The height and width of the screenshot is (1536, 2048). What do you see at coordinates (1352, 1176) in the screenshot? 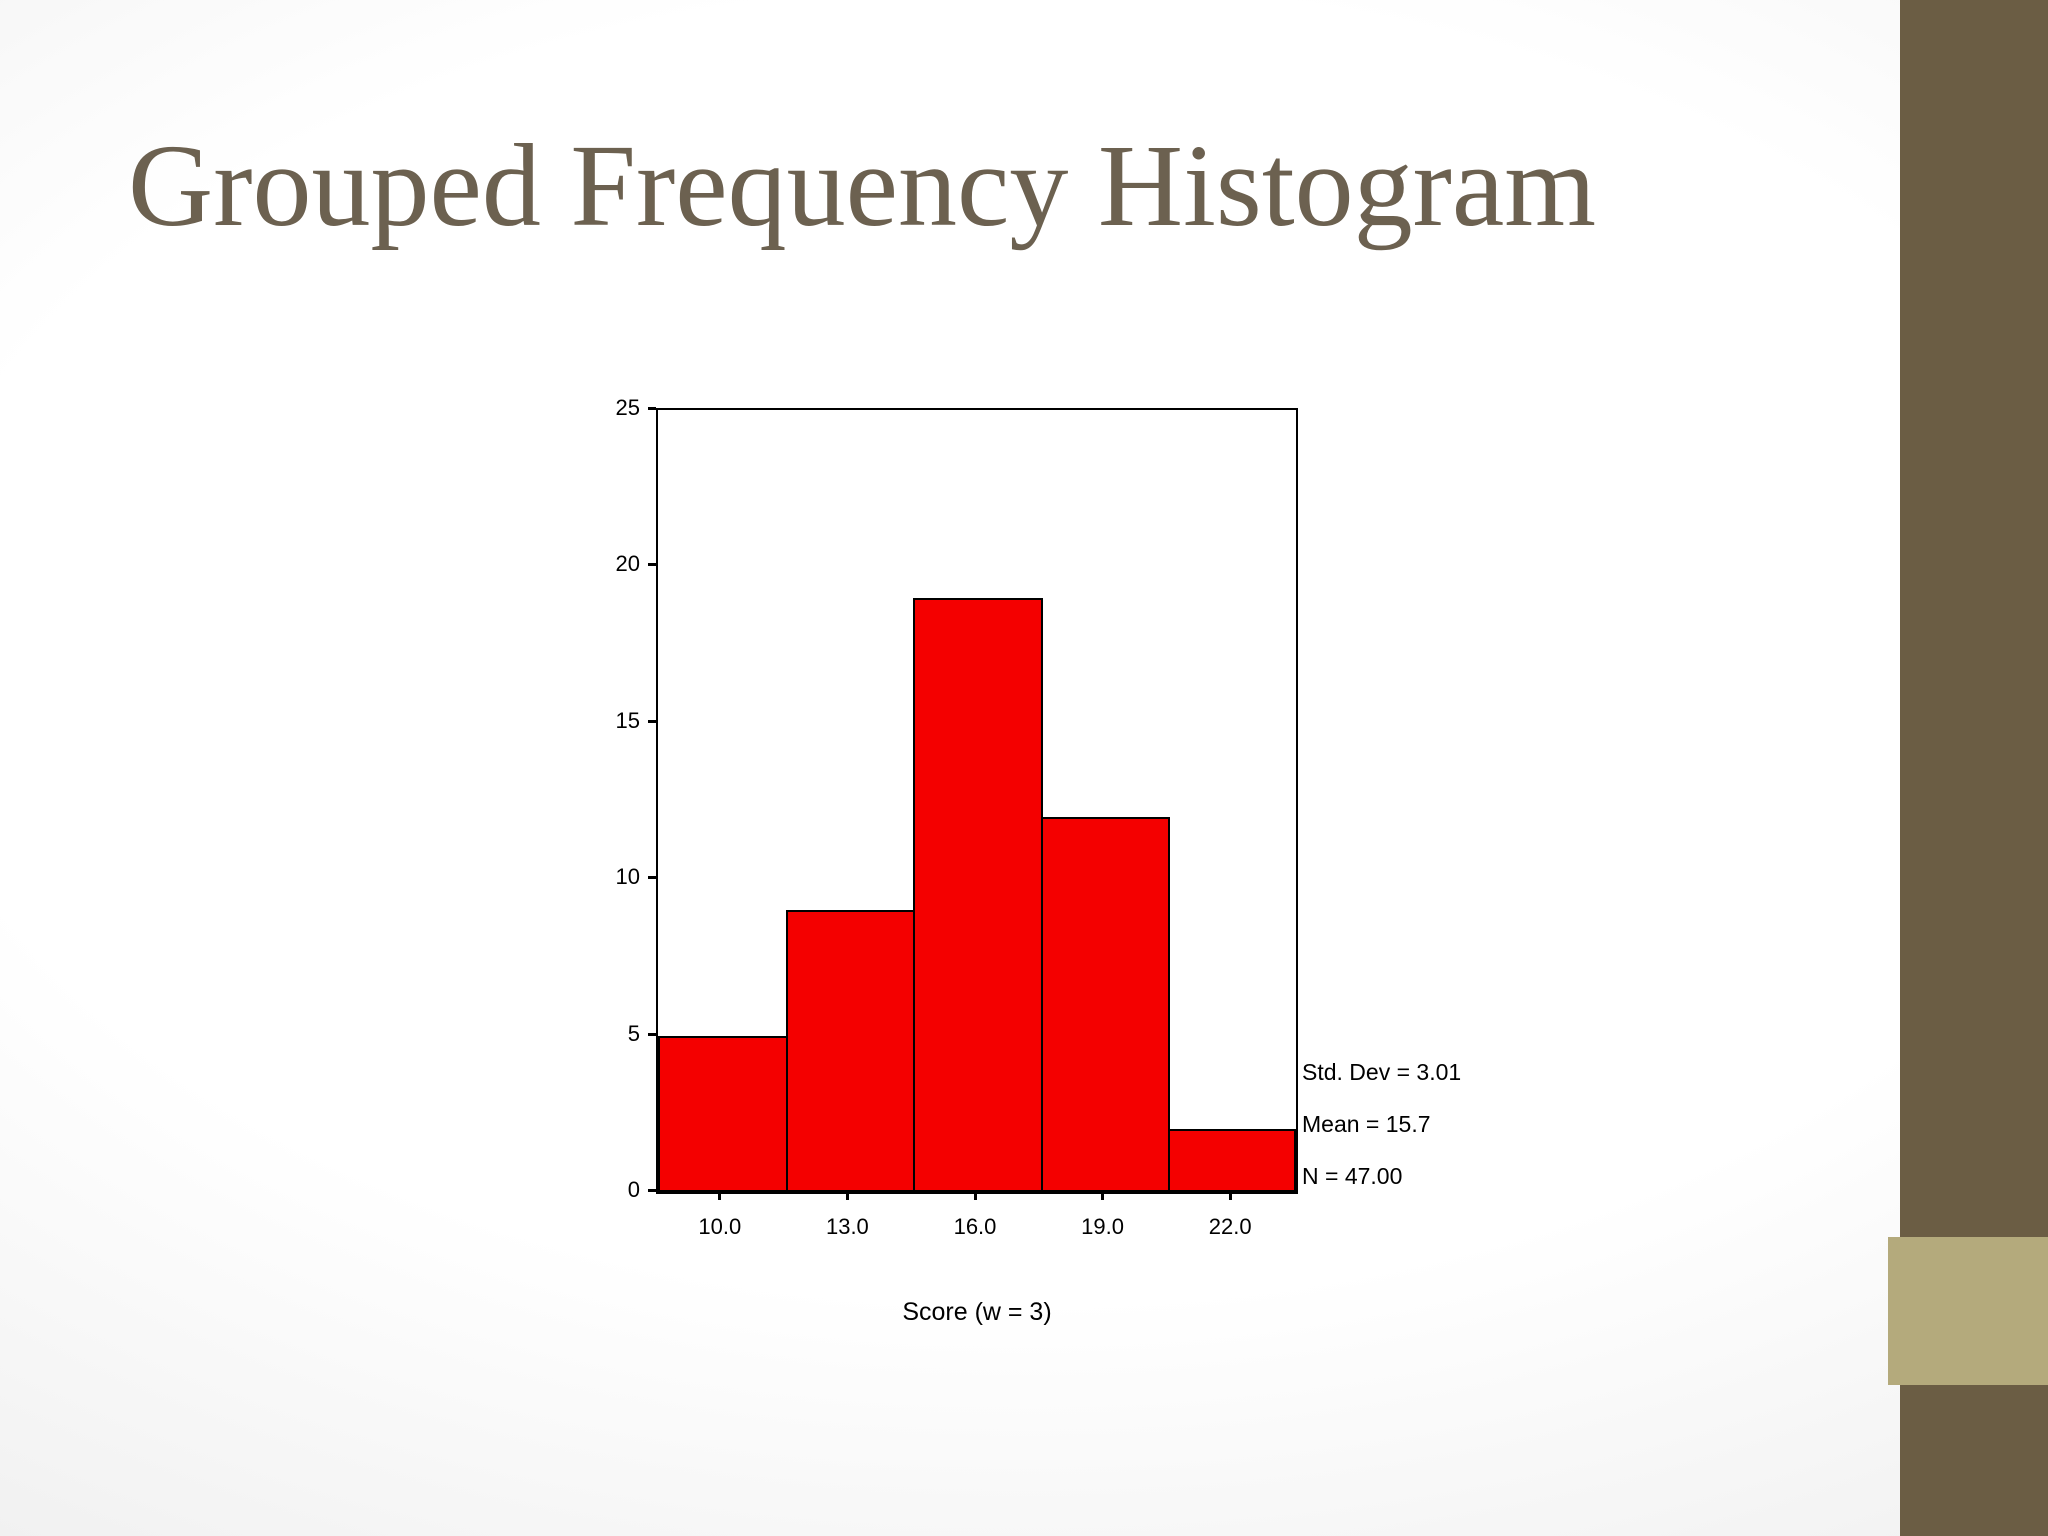
I see `stat-n: N = 47.00` at bounding box center [1352, 1176].